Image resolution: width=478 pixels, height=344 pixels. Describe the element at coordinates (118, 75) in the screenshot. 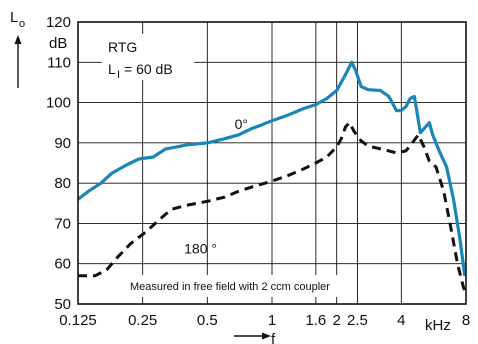

I see `input-level-subscript: I` at that location.